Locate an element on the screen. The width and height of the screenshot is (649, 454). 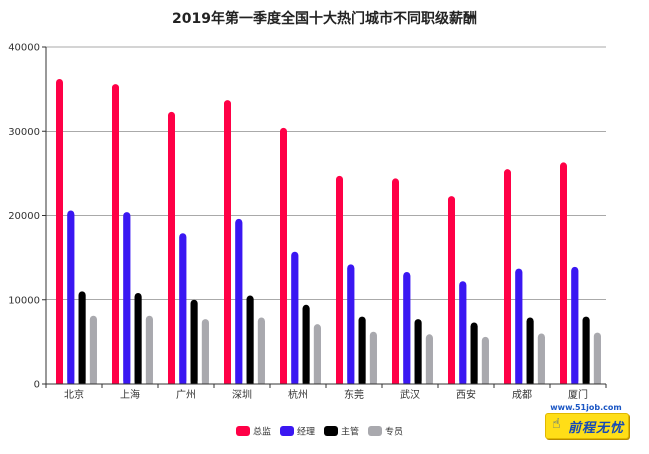
brand-text: 前程无忧 is located at coordinates (596, 428).